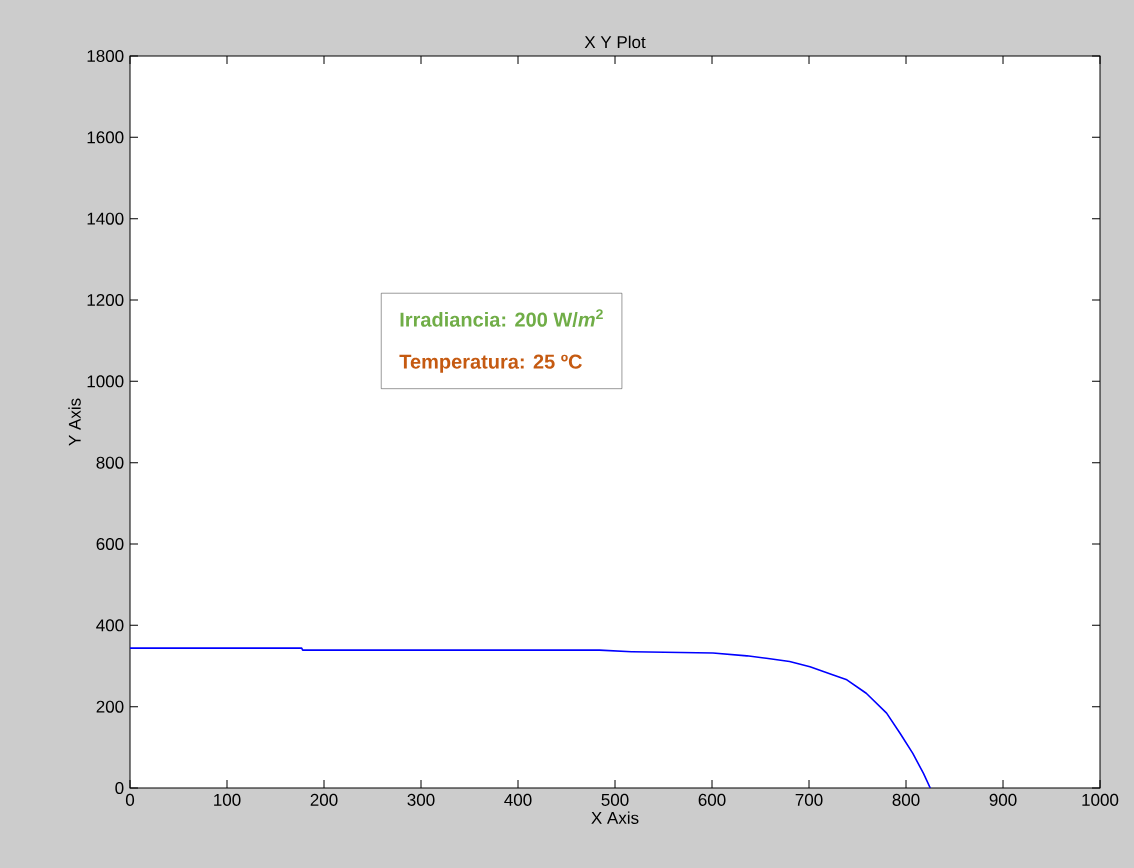  What do you see at coordinates (110, 706) in the screenshot?
I see `y-tick-label: 200` at bounding box center [110, 706].